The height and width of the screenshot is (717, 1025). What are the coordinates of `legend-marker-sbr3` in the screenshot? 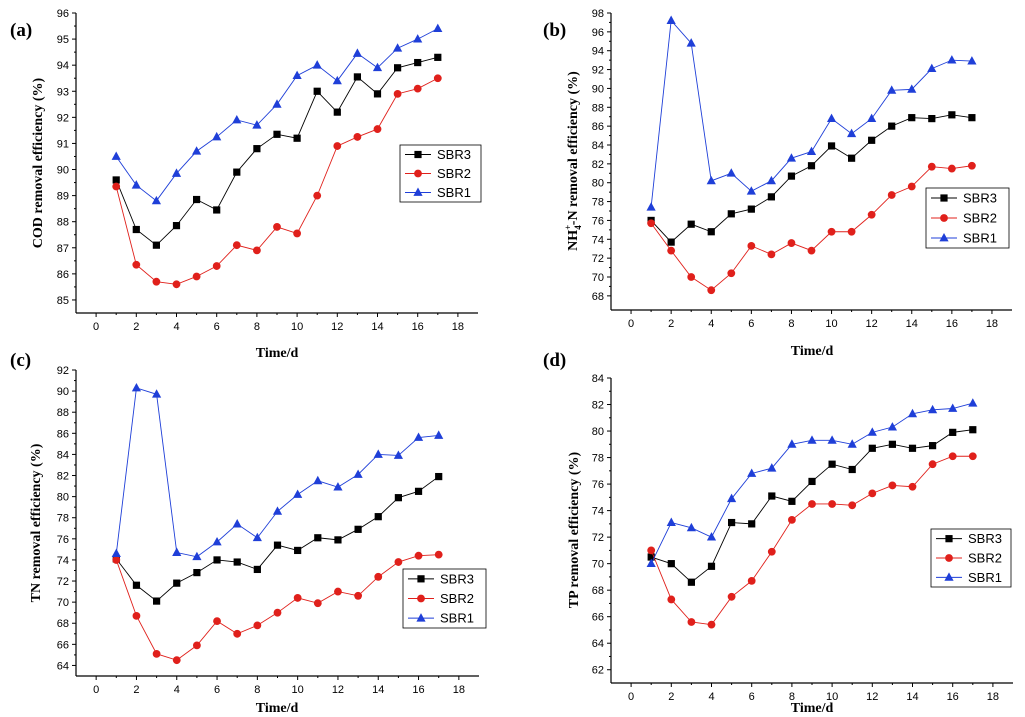 It's located at (944, 198).